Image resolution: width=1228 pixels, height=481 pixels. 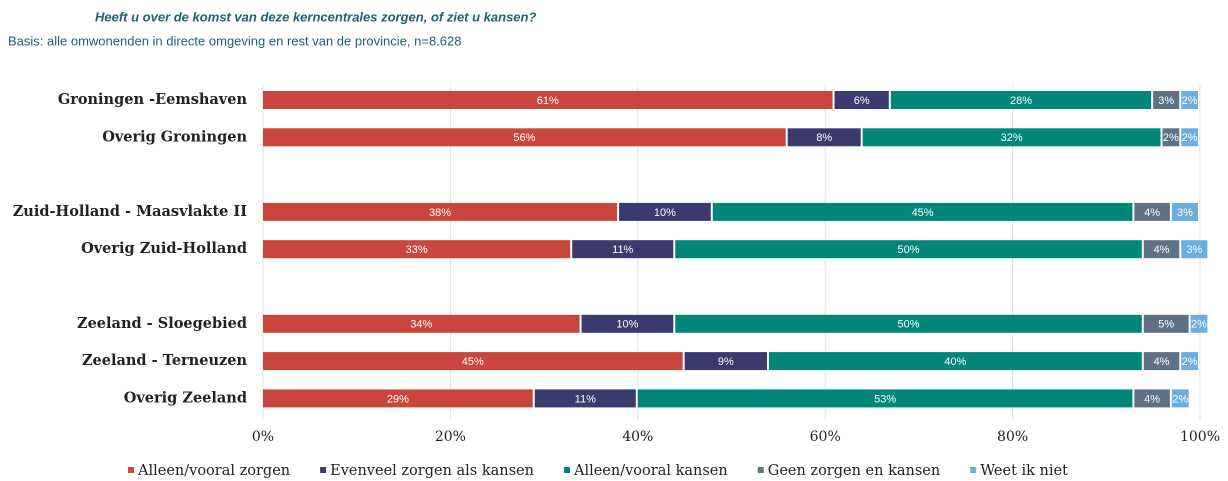 I want to click on value-label: 6%, so click(x=862, y=101).